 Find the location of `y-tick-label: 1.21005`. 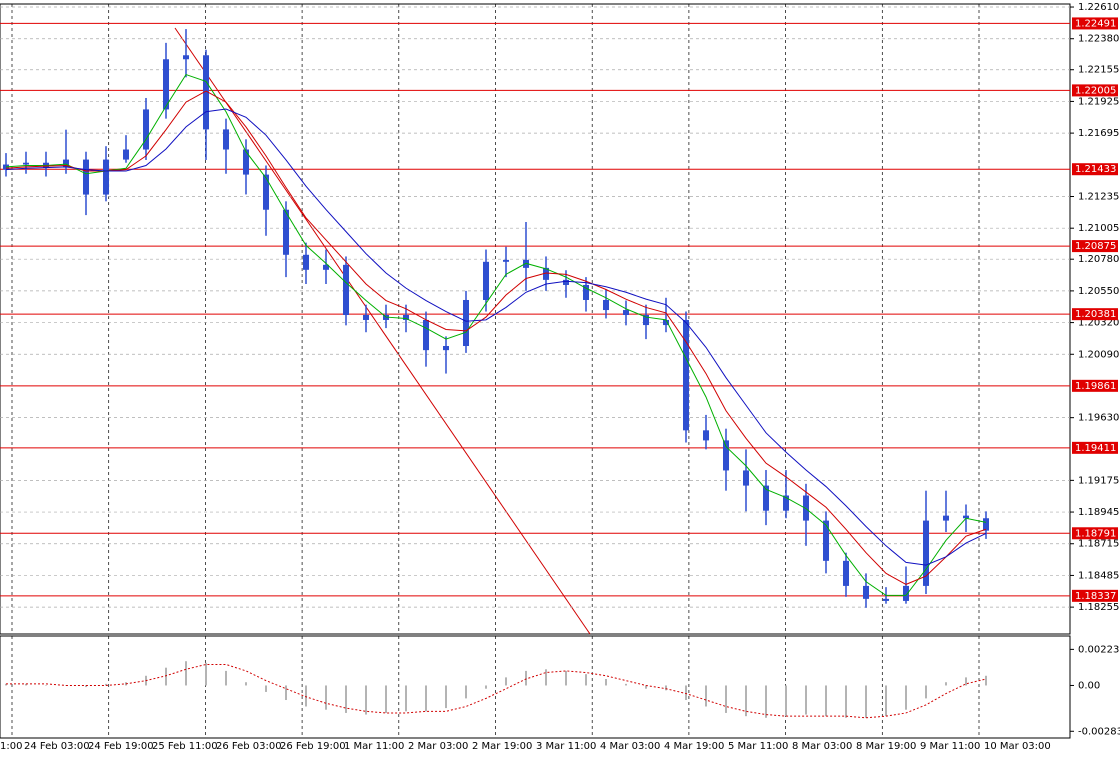

y-tick-label: 1.21005 is located at coordinates (1098, 228).